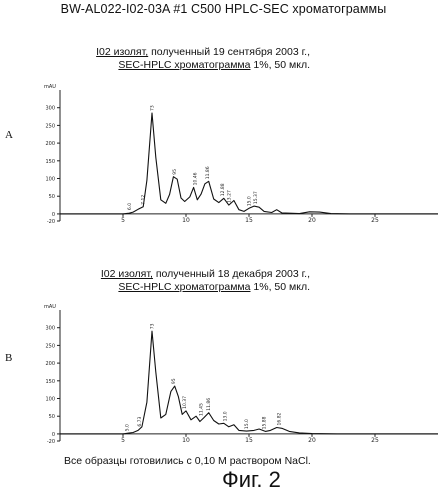 This screenshot has height=499, width=447. I want to click on chart-a-x-tick-label: 25, so click(375, 220).